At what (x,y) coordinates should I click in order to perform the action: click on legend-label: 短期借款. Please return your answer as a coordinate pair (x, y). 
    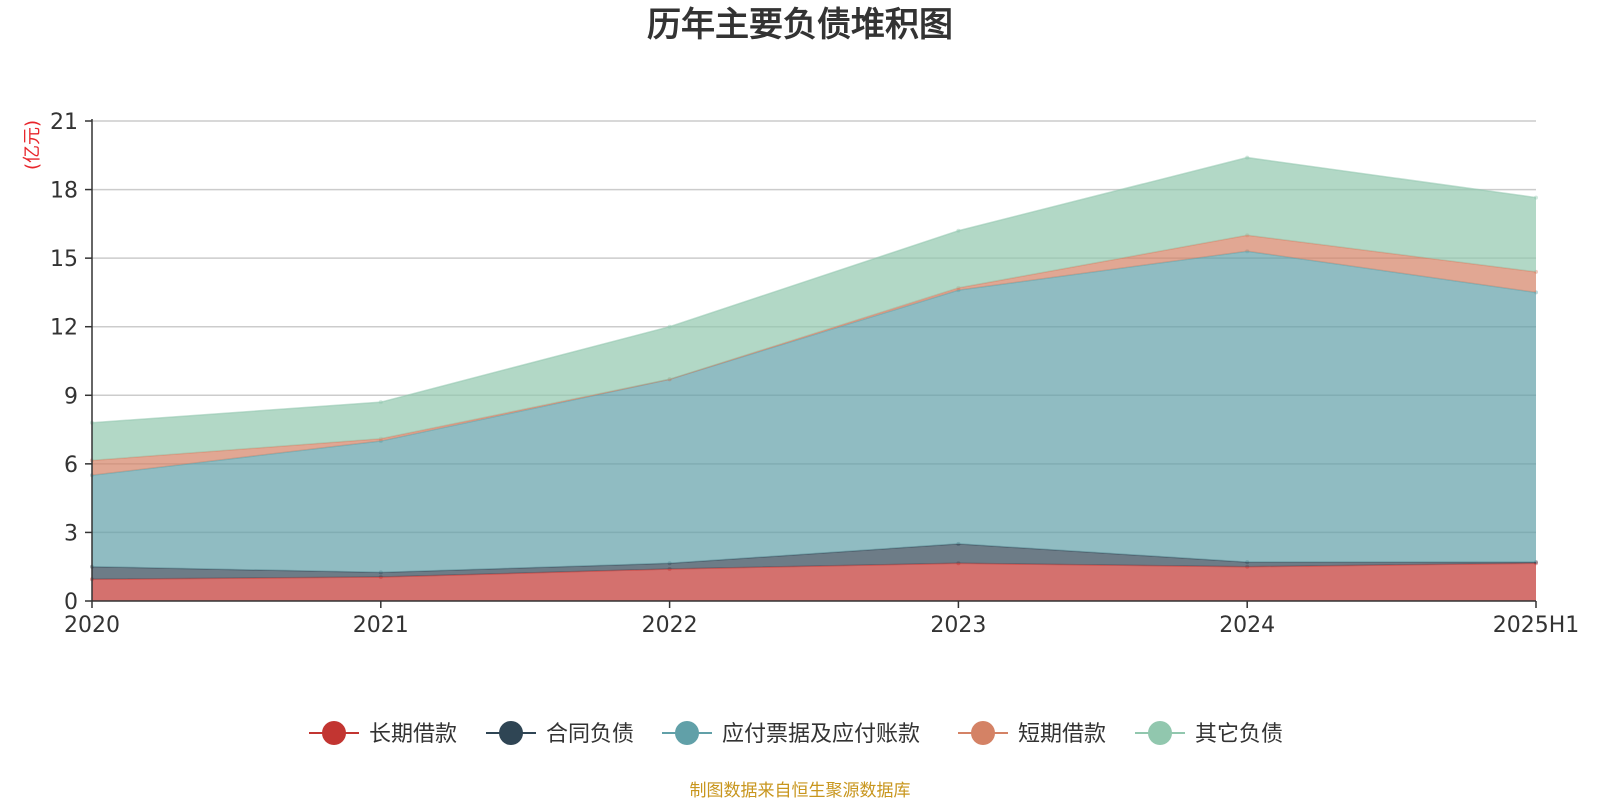
    Looking at the image, I should click on (1062, 734).